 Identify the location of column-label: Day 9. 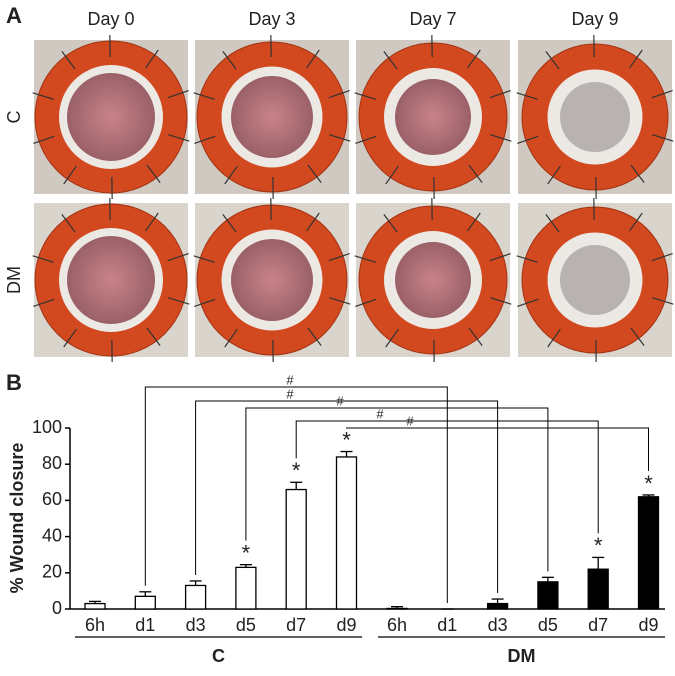
(594, 19).